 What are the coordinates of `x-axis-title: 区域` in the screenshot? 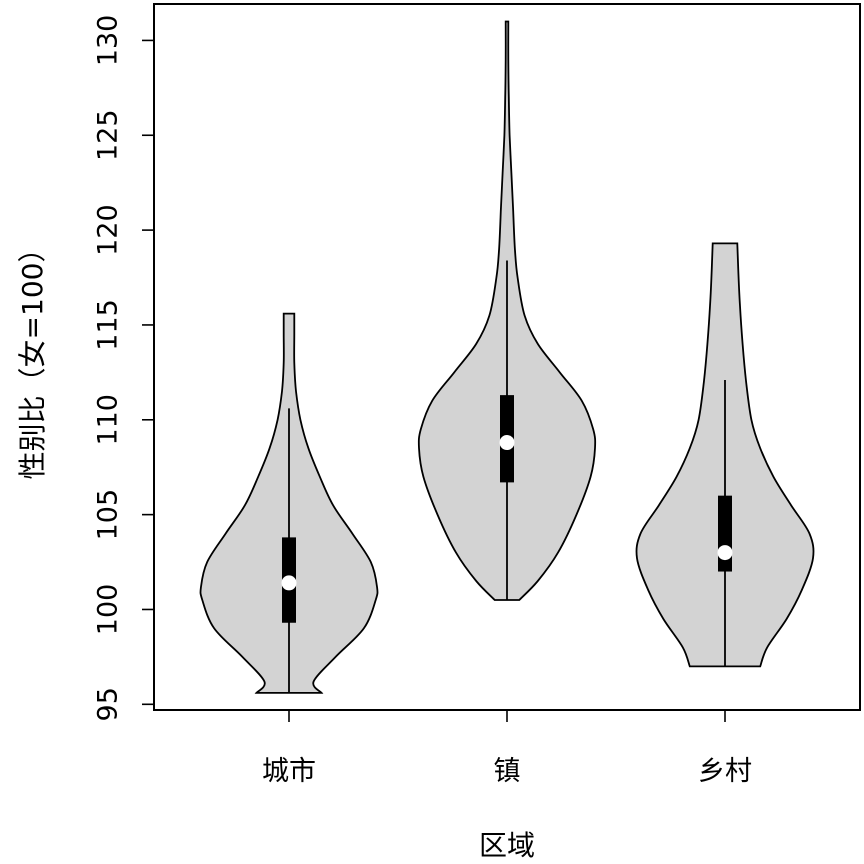 It's located at (507, 845).